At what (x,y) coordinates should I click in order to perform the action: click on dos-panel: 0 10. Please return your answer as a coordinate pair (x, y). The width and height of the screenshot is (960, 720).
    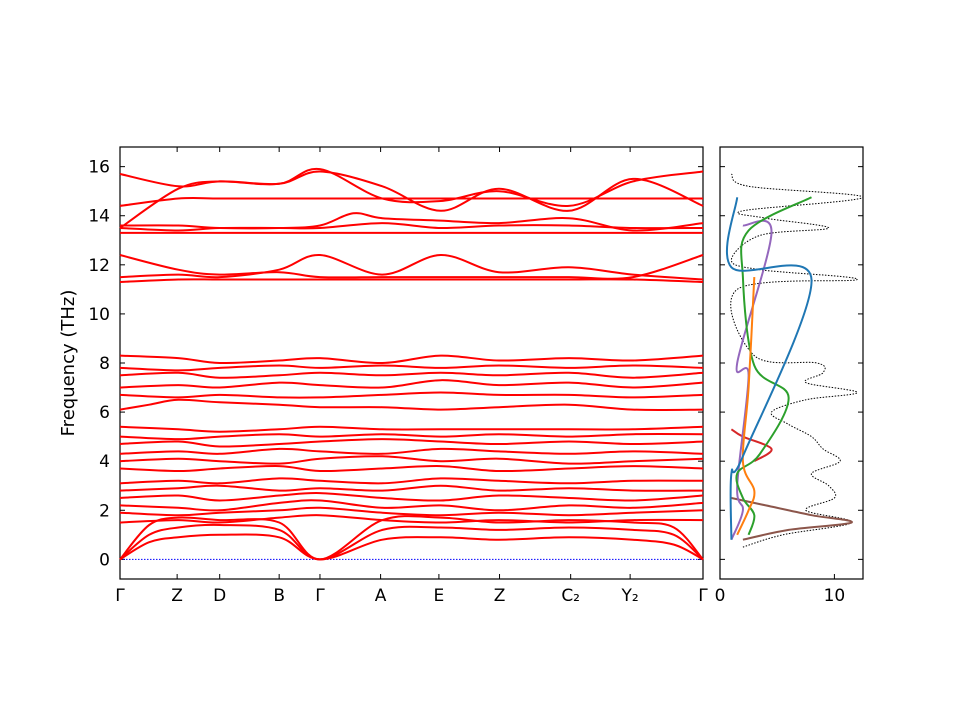
    Looking at the image, I should click on (789, 376).